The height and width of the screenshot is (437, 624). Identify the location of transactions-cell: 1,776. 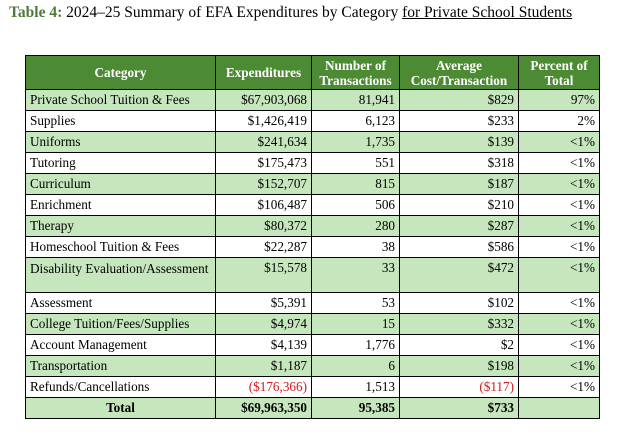
(355, 345).